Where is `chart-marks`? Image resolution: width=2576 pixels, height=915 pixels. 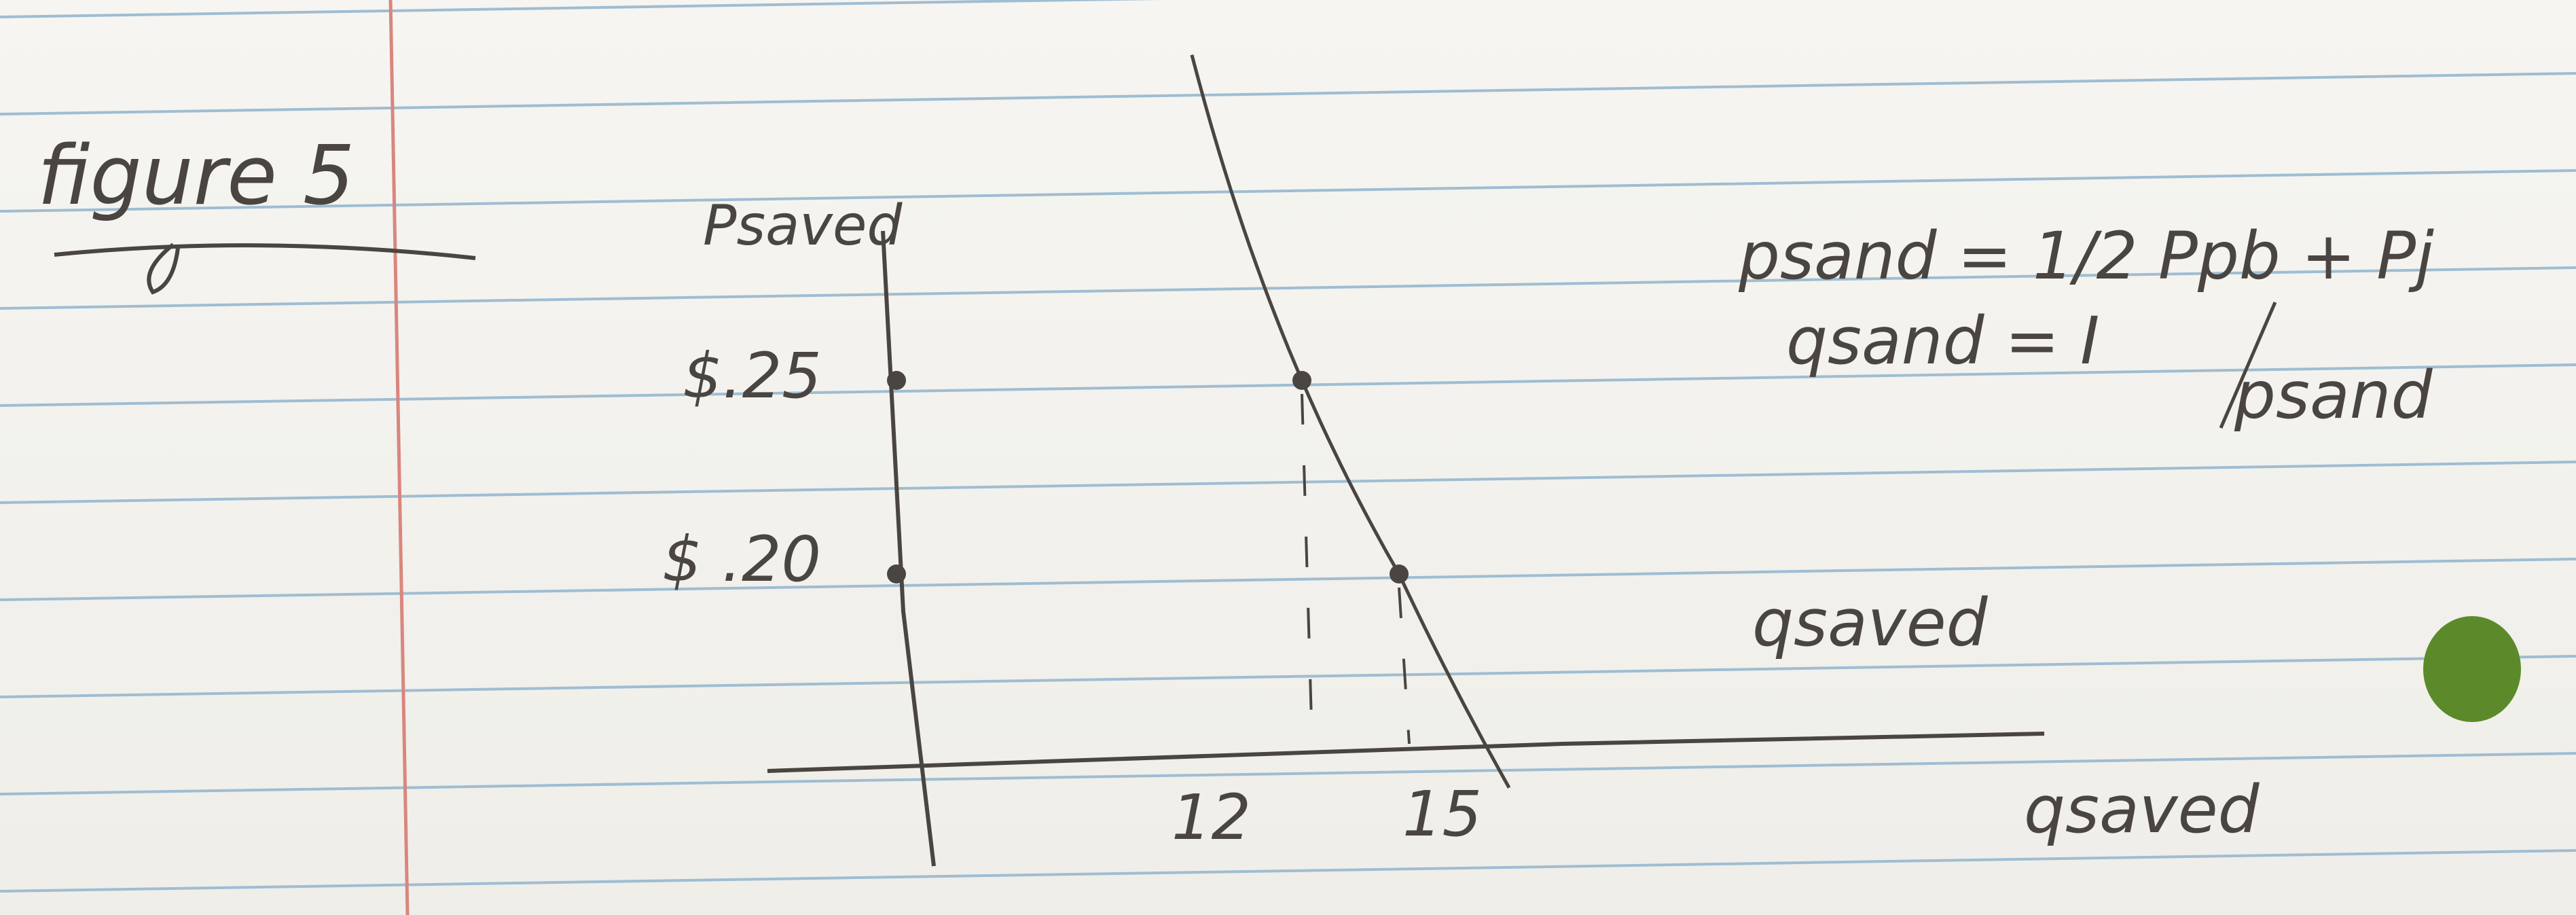 chart-marks is located at coordinates (1149, 557).